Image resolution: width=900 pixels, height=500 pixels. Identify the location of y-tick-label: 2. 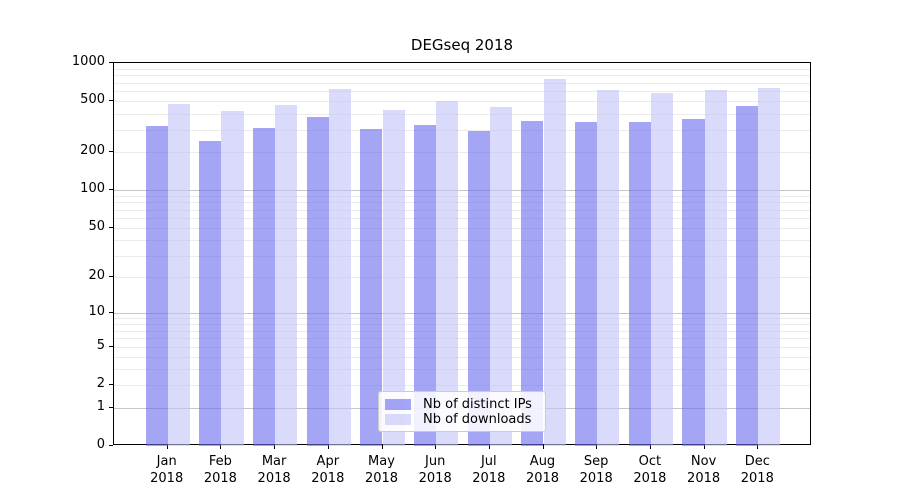
(100, 384).